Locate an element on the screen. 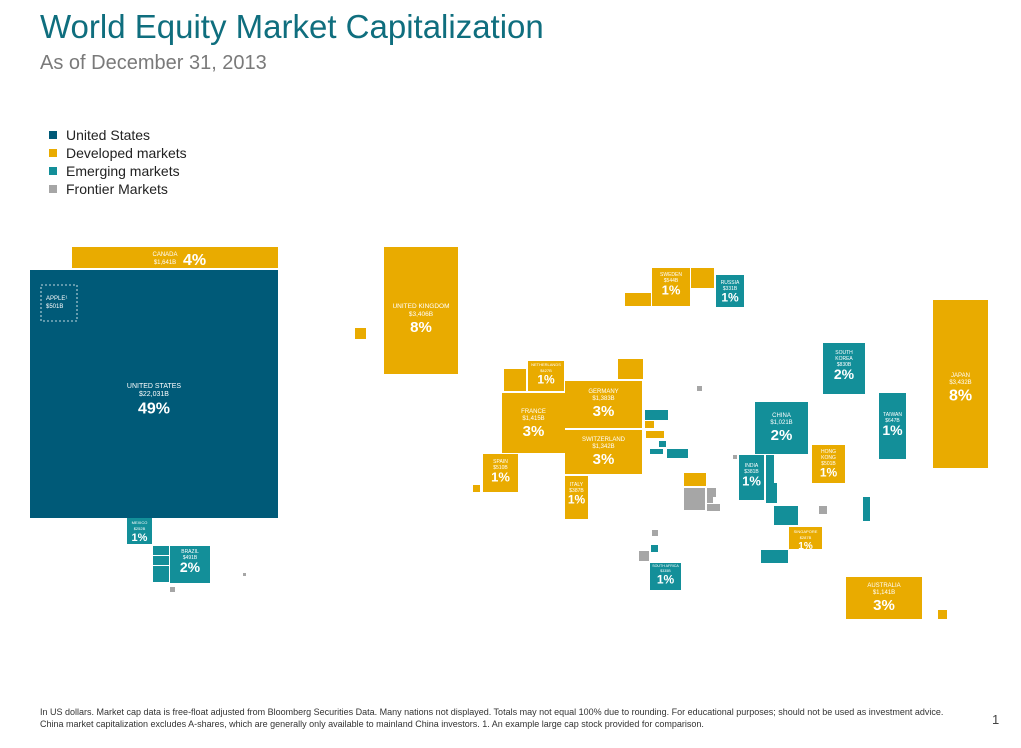 This screenshot has height=748, width=1021. market-box-china is located at coordinates (781, 428).